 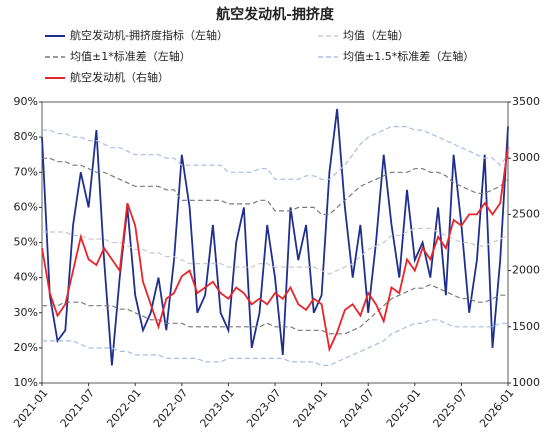 What do you see at coordinates (31, 409) in the screenshot?
I see `x-tick-label: 2021-01` at bounding box center [31, 409].